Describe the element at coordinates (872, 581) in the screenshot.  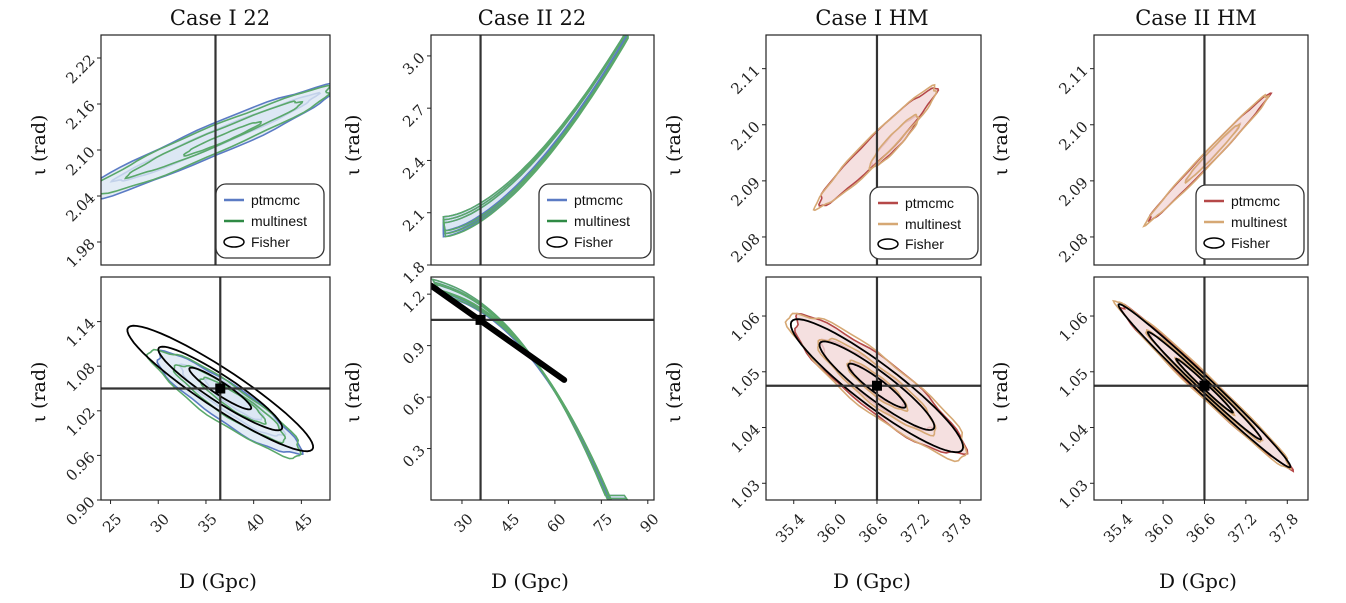
I see `xlabel-case-i-hm: D (Gpc)` at that location.